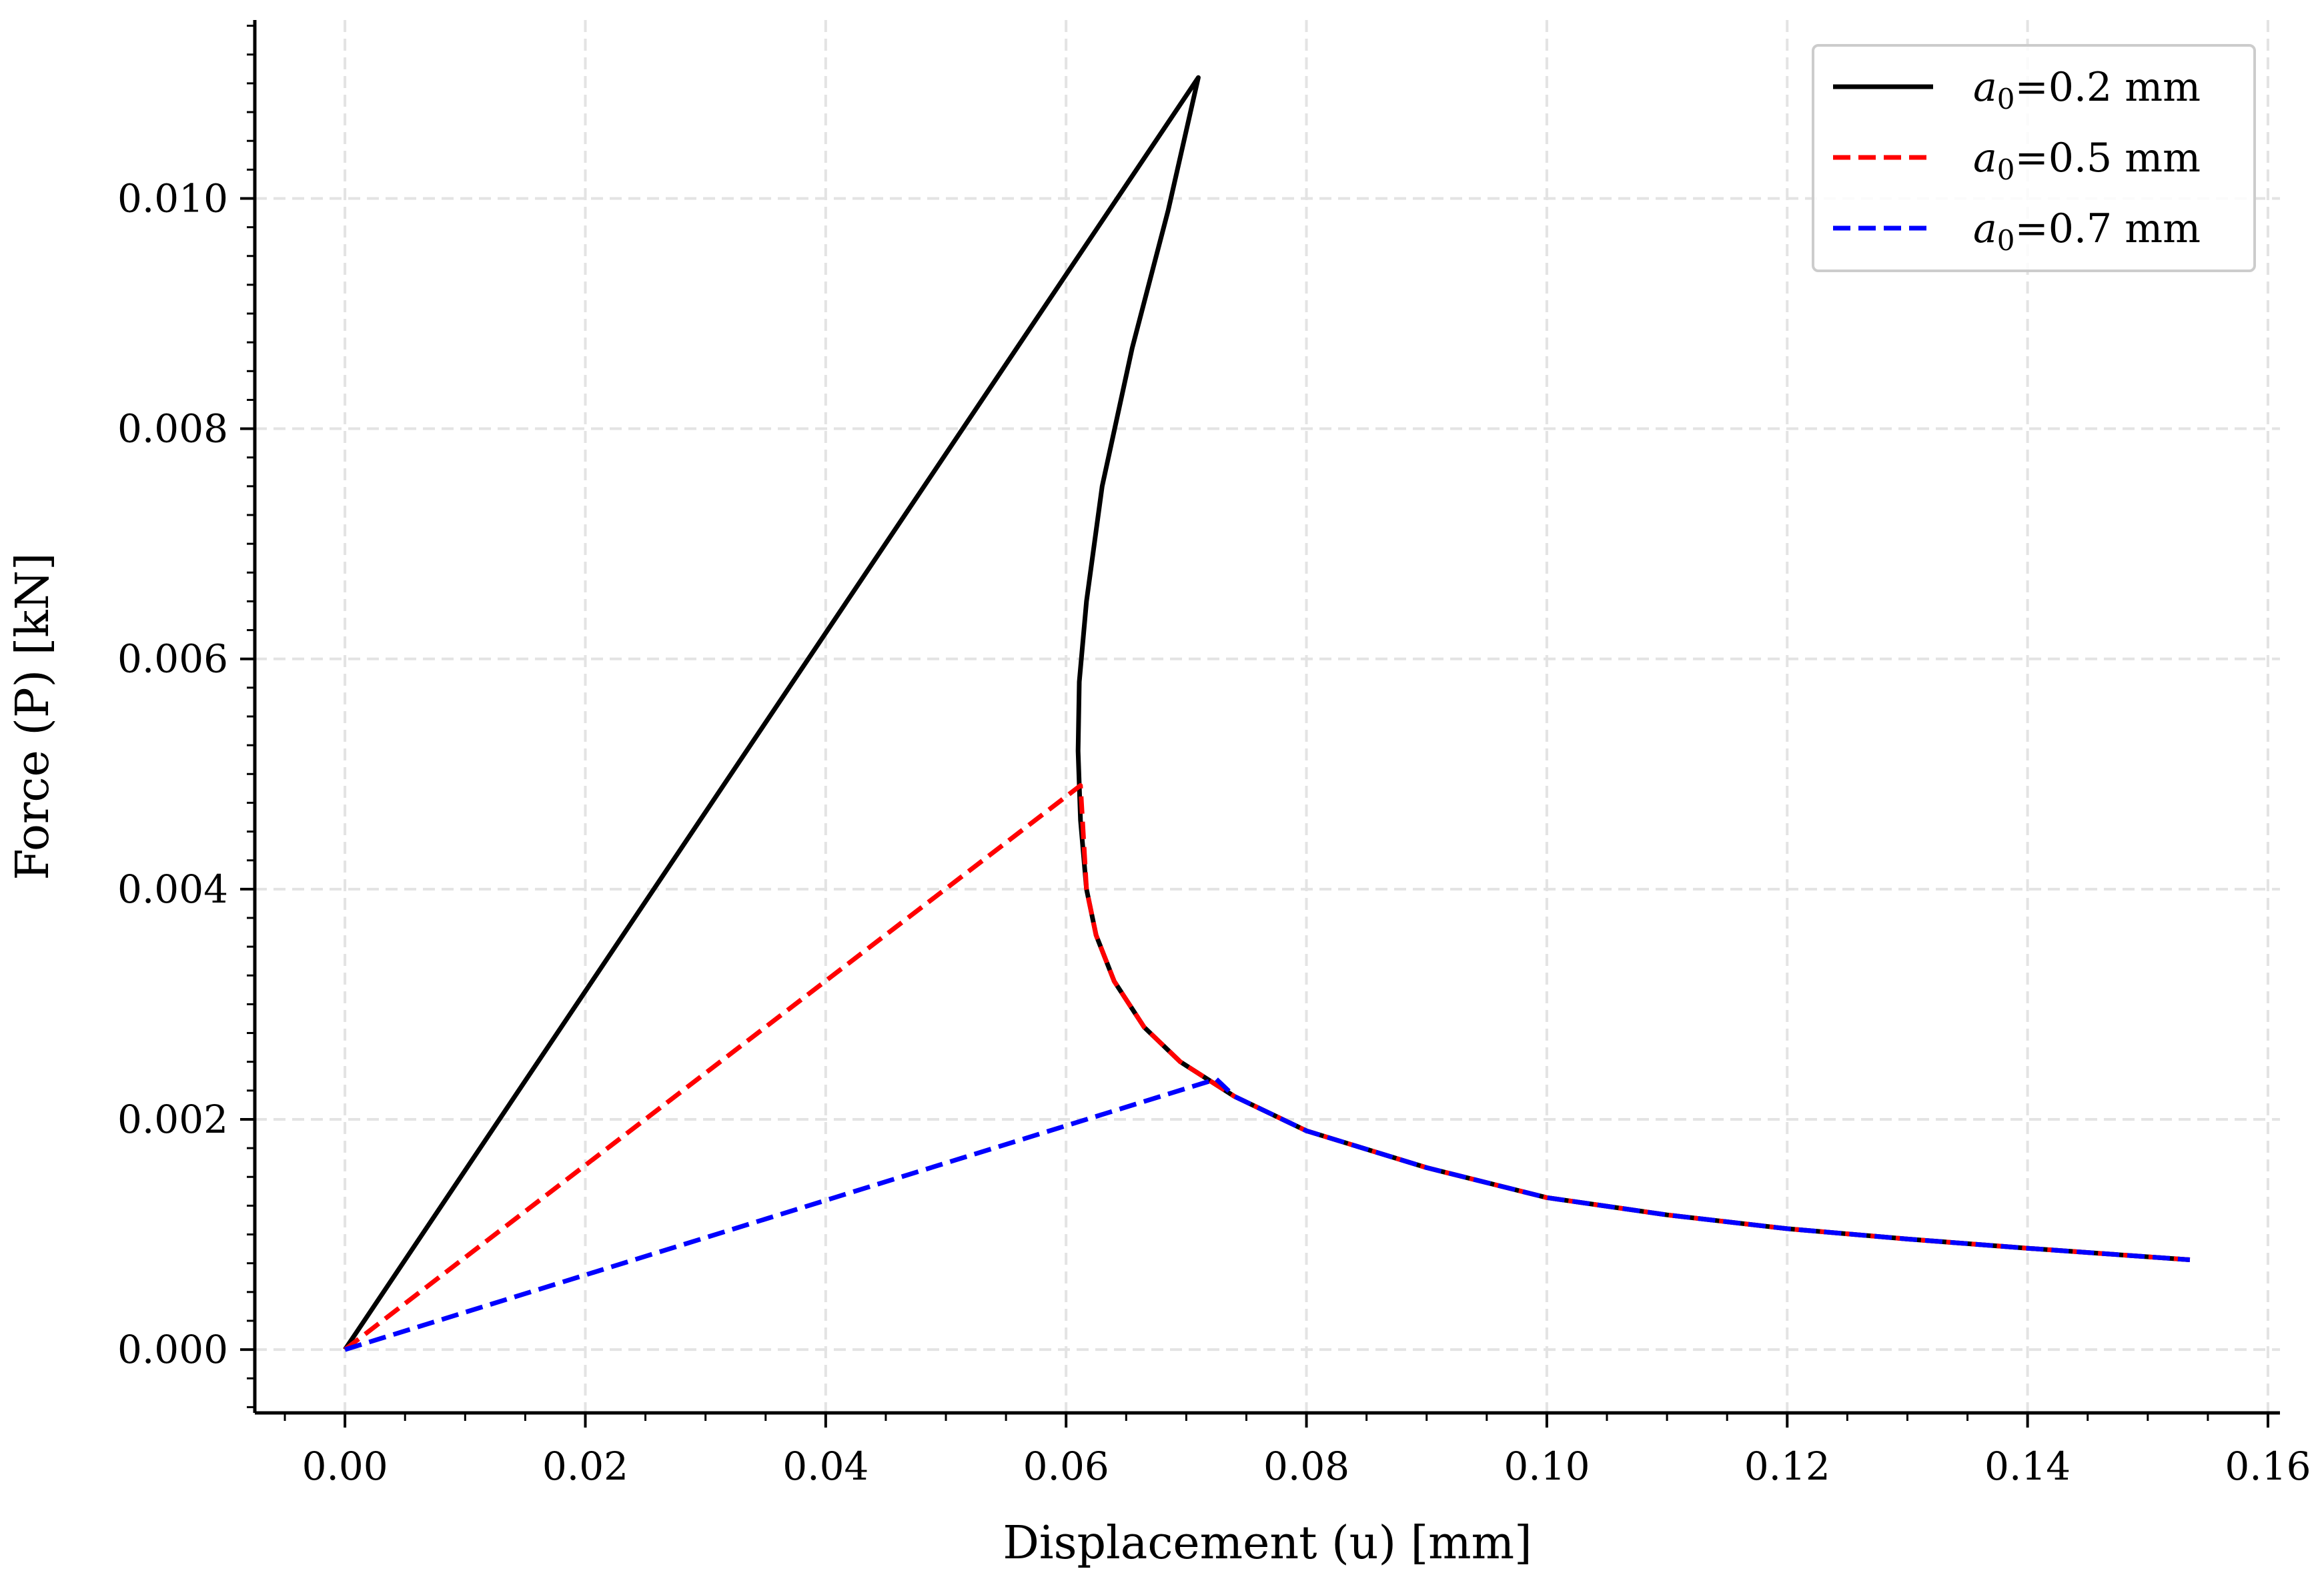 This screenshot has height=1591, width=2324. I want to click on legend-label-3: a0=0.7 mm, so click(2087, 231).